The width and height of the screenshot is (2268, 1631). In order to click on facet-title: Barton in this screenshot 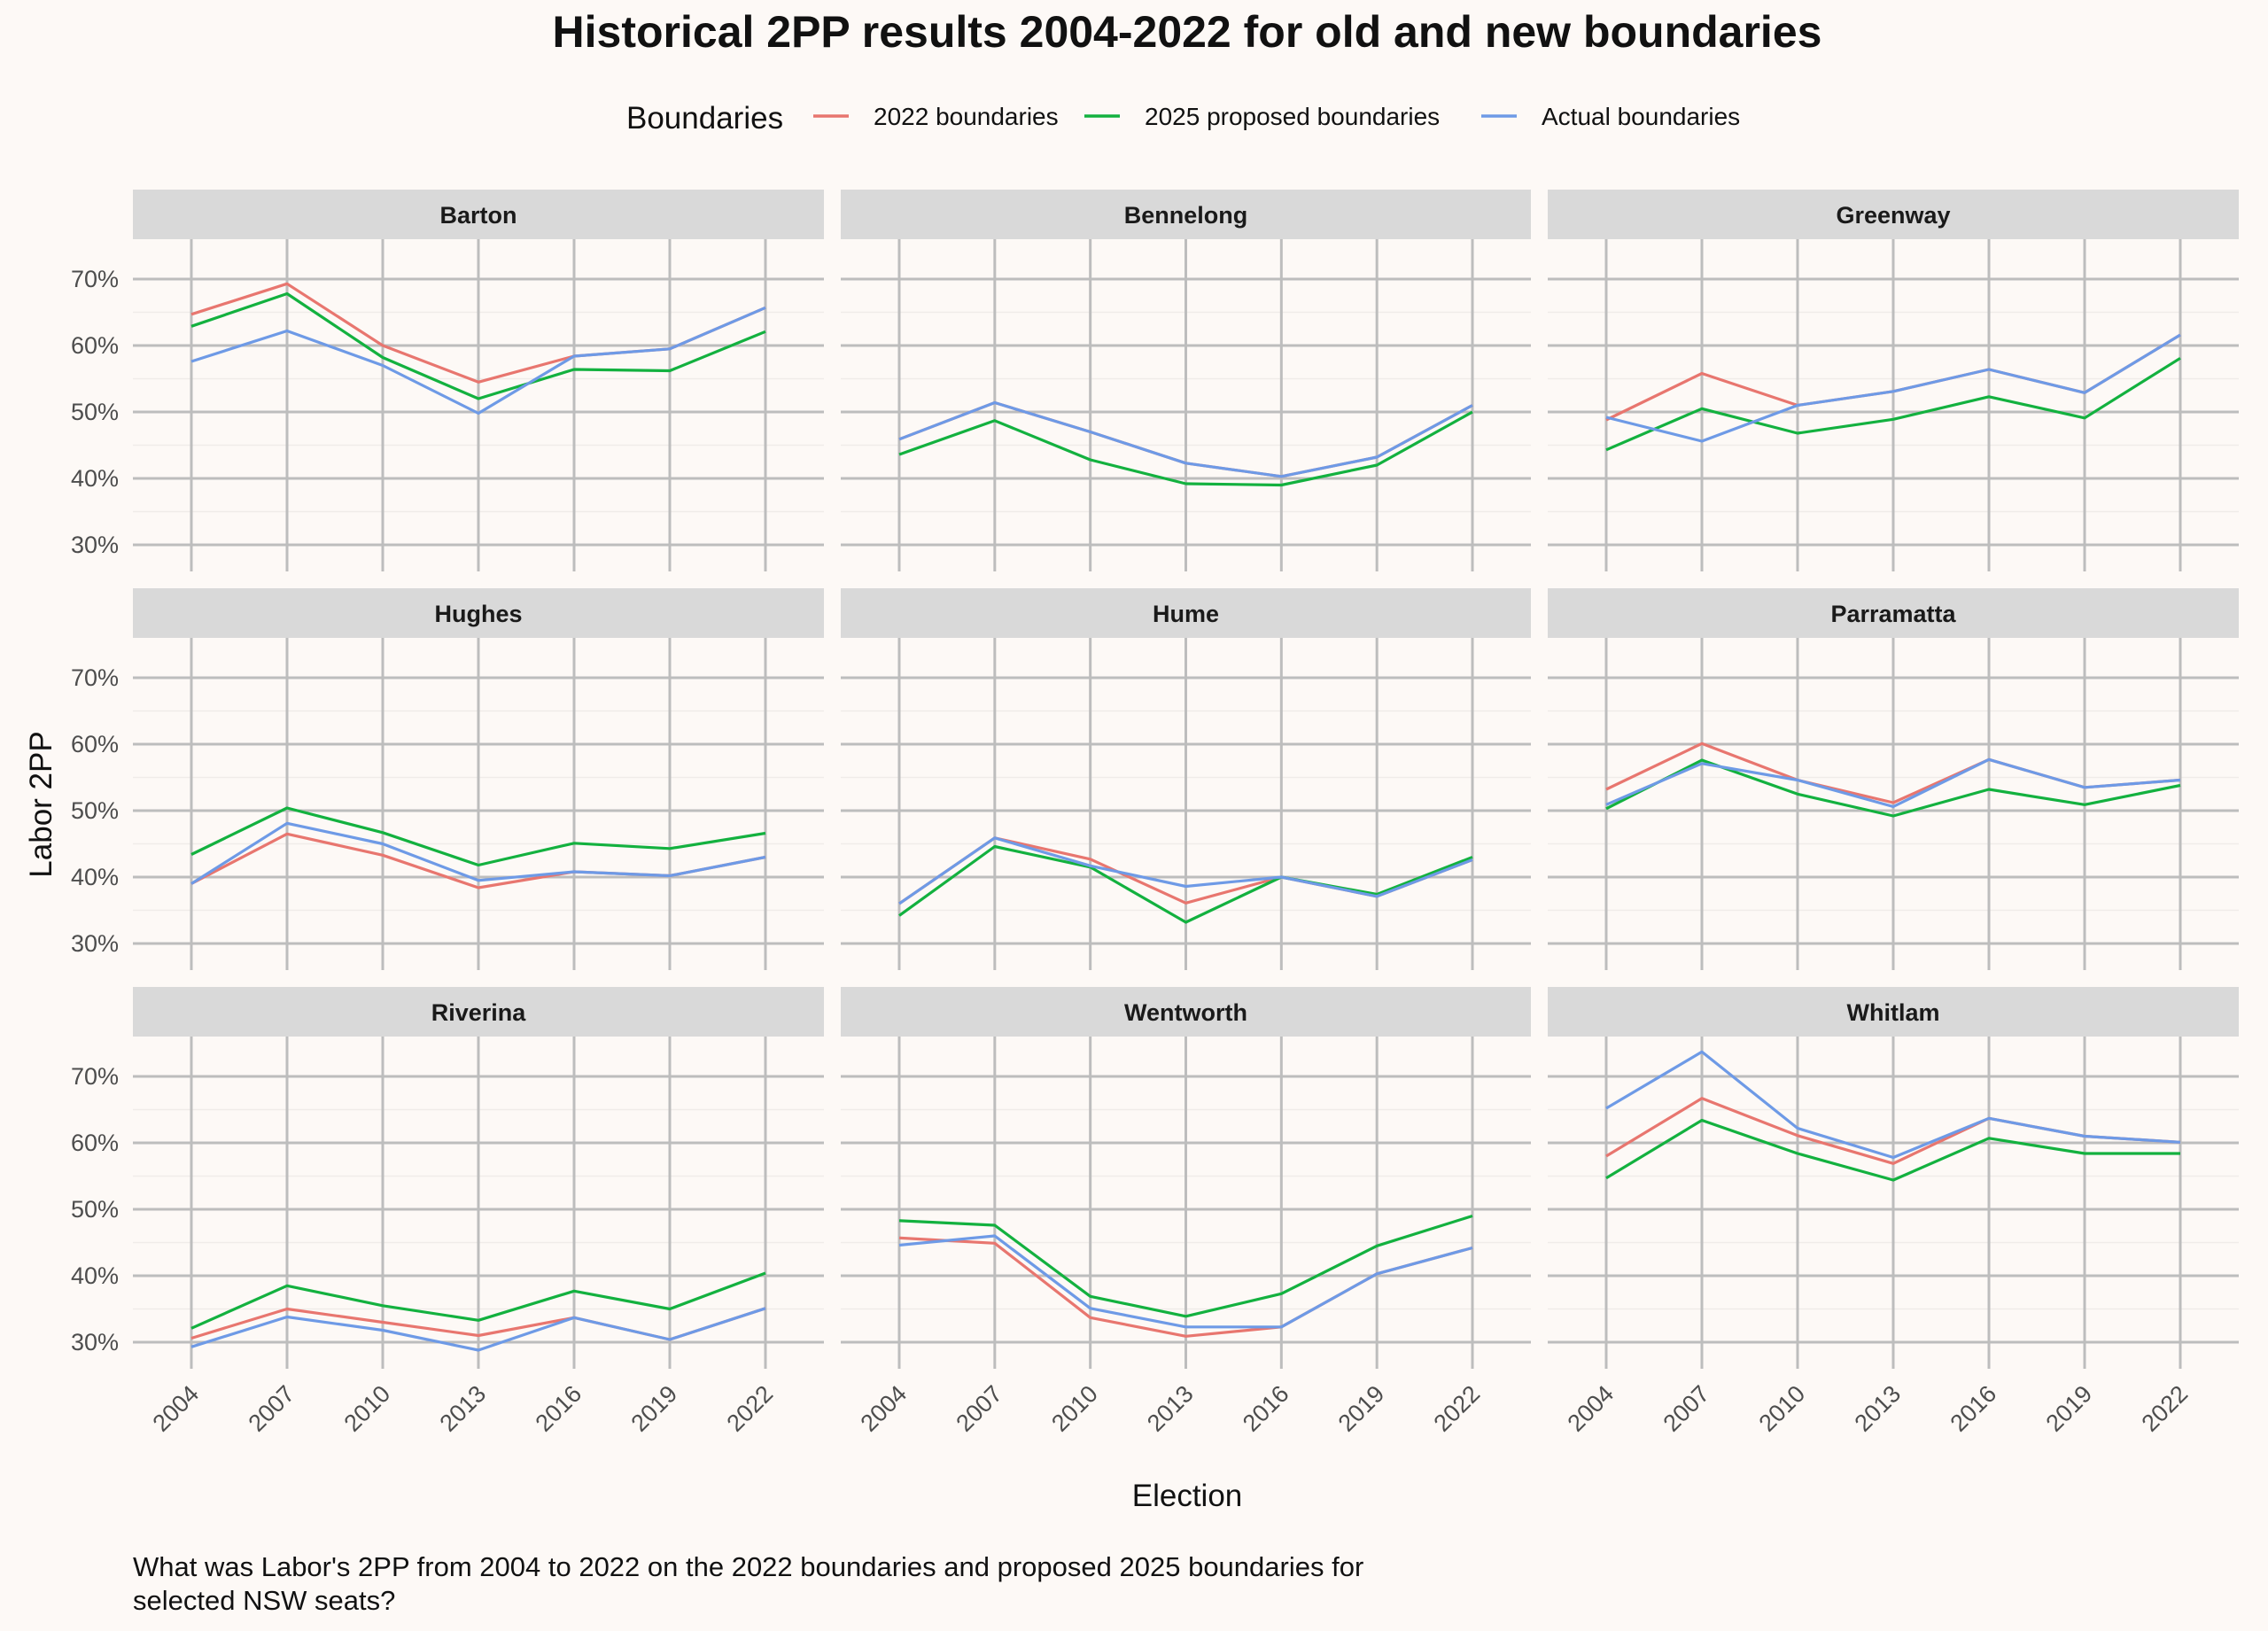, I will do `click(478, 215)`.